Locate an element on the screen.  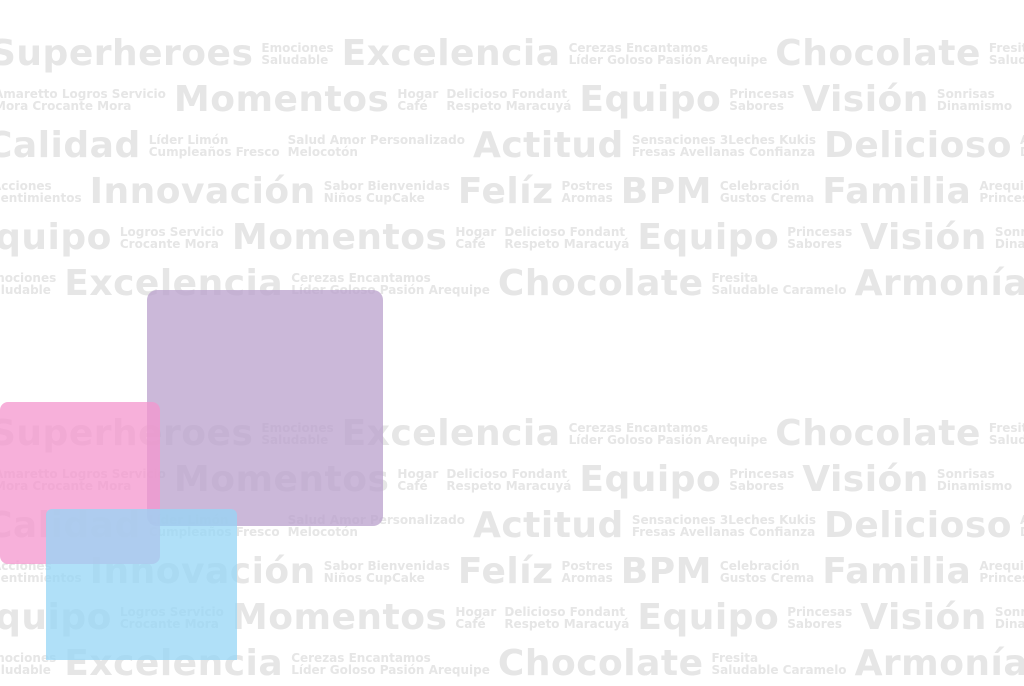
blue-square is located at coordinates (141, 584).